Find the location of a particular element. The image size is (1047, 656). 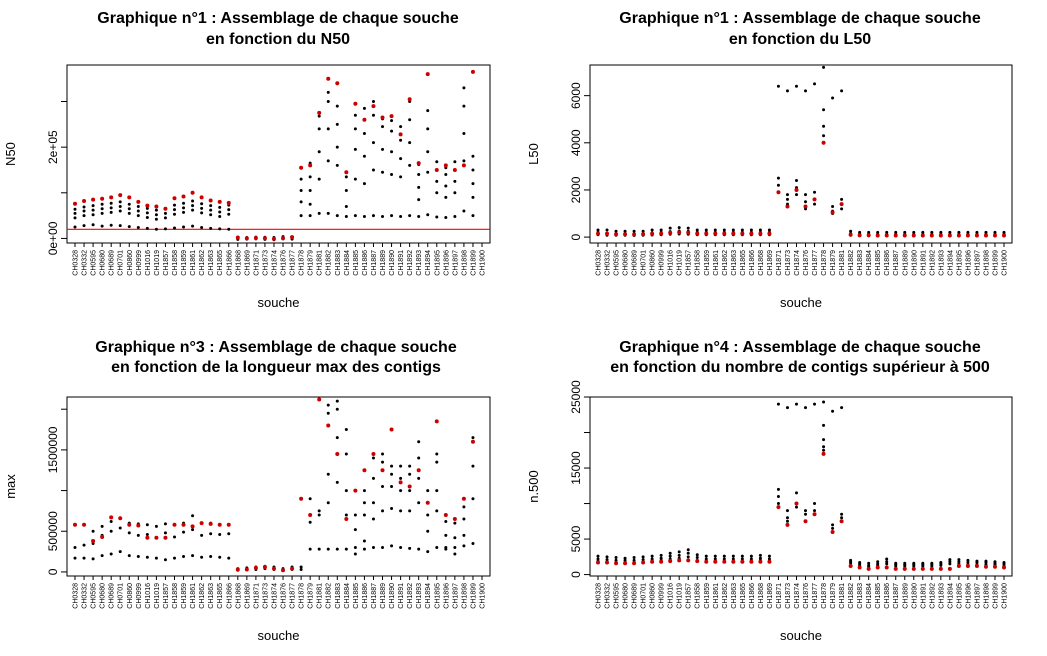

x-tick-label: CH1891 is located at coordinates (401, 263).